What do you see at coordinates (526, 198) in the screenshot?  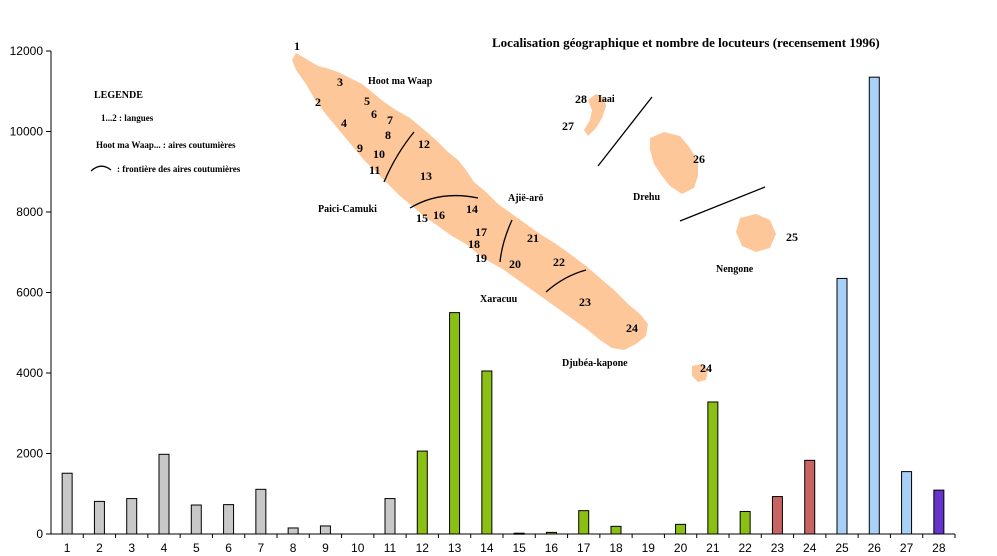 I see `area-label: Ajië-arö` at bounding box center [526, 198].